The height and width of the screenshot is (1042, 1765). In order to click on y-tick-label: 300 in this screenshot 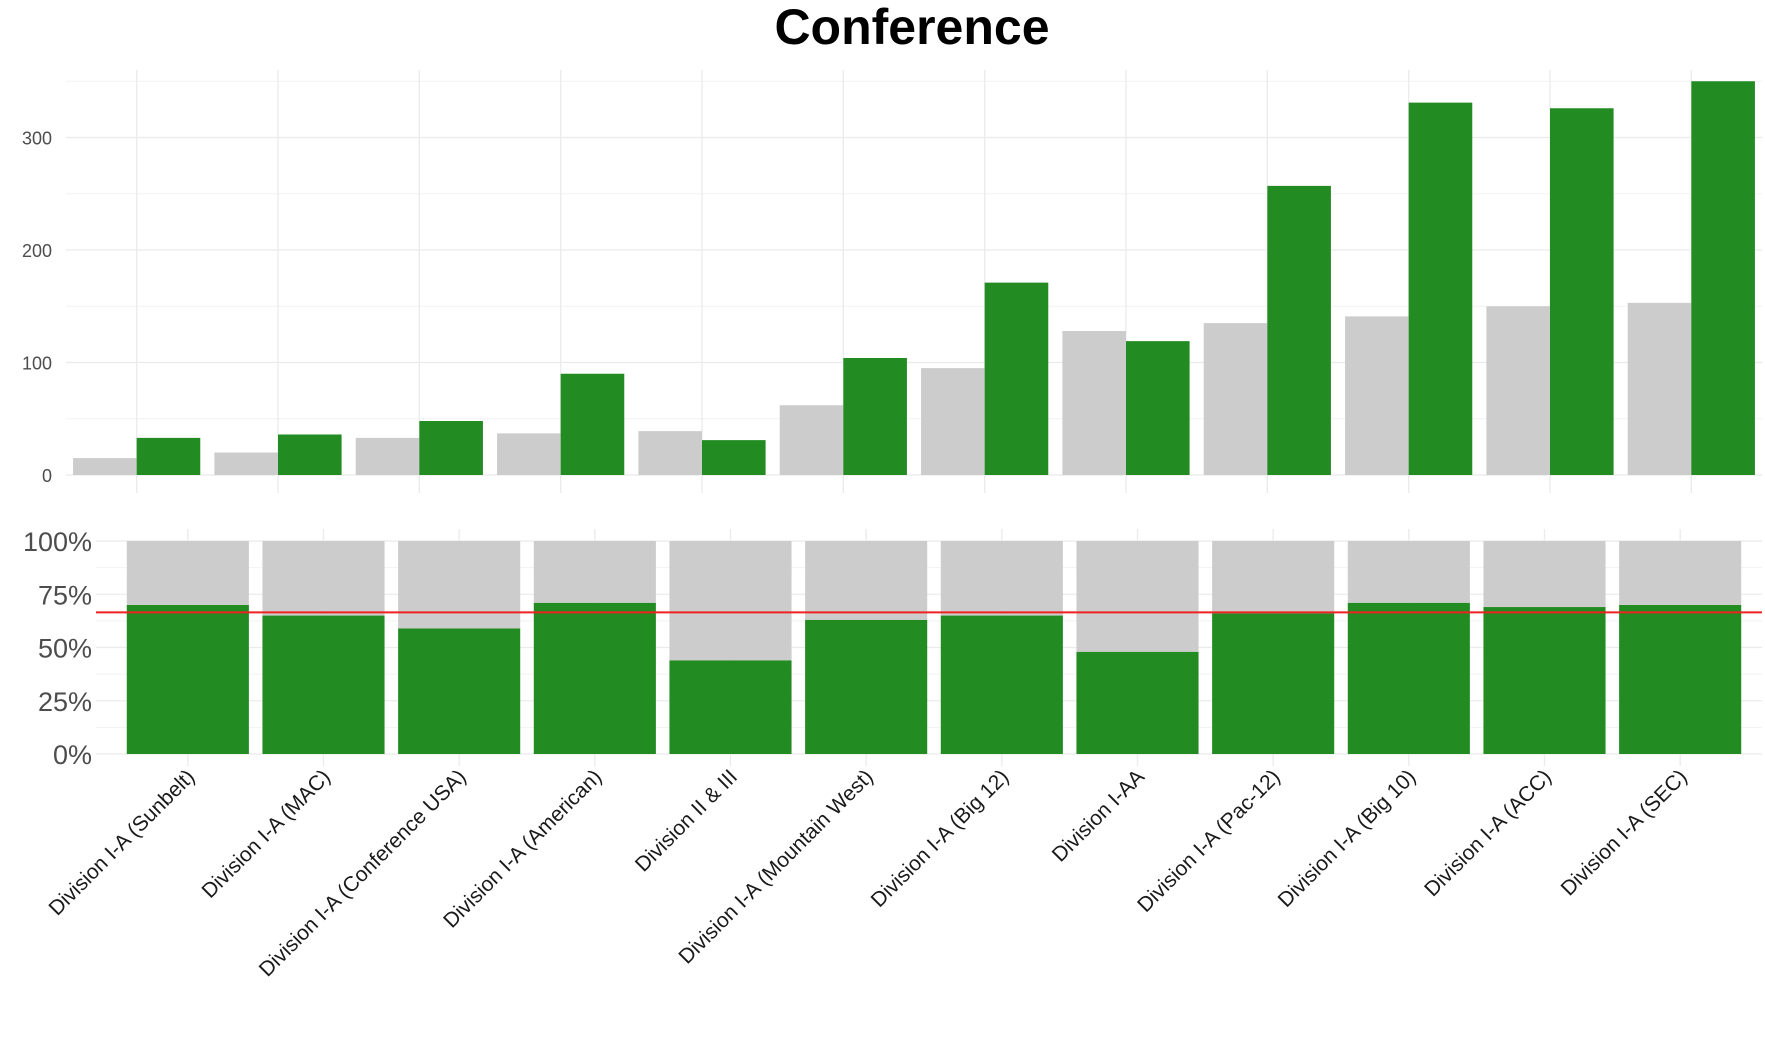, I will do `click(37, 139)`.